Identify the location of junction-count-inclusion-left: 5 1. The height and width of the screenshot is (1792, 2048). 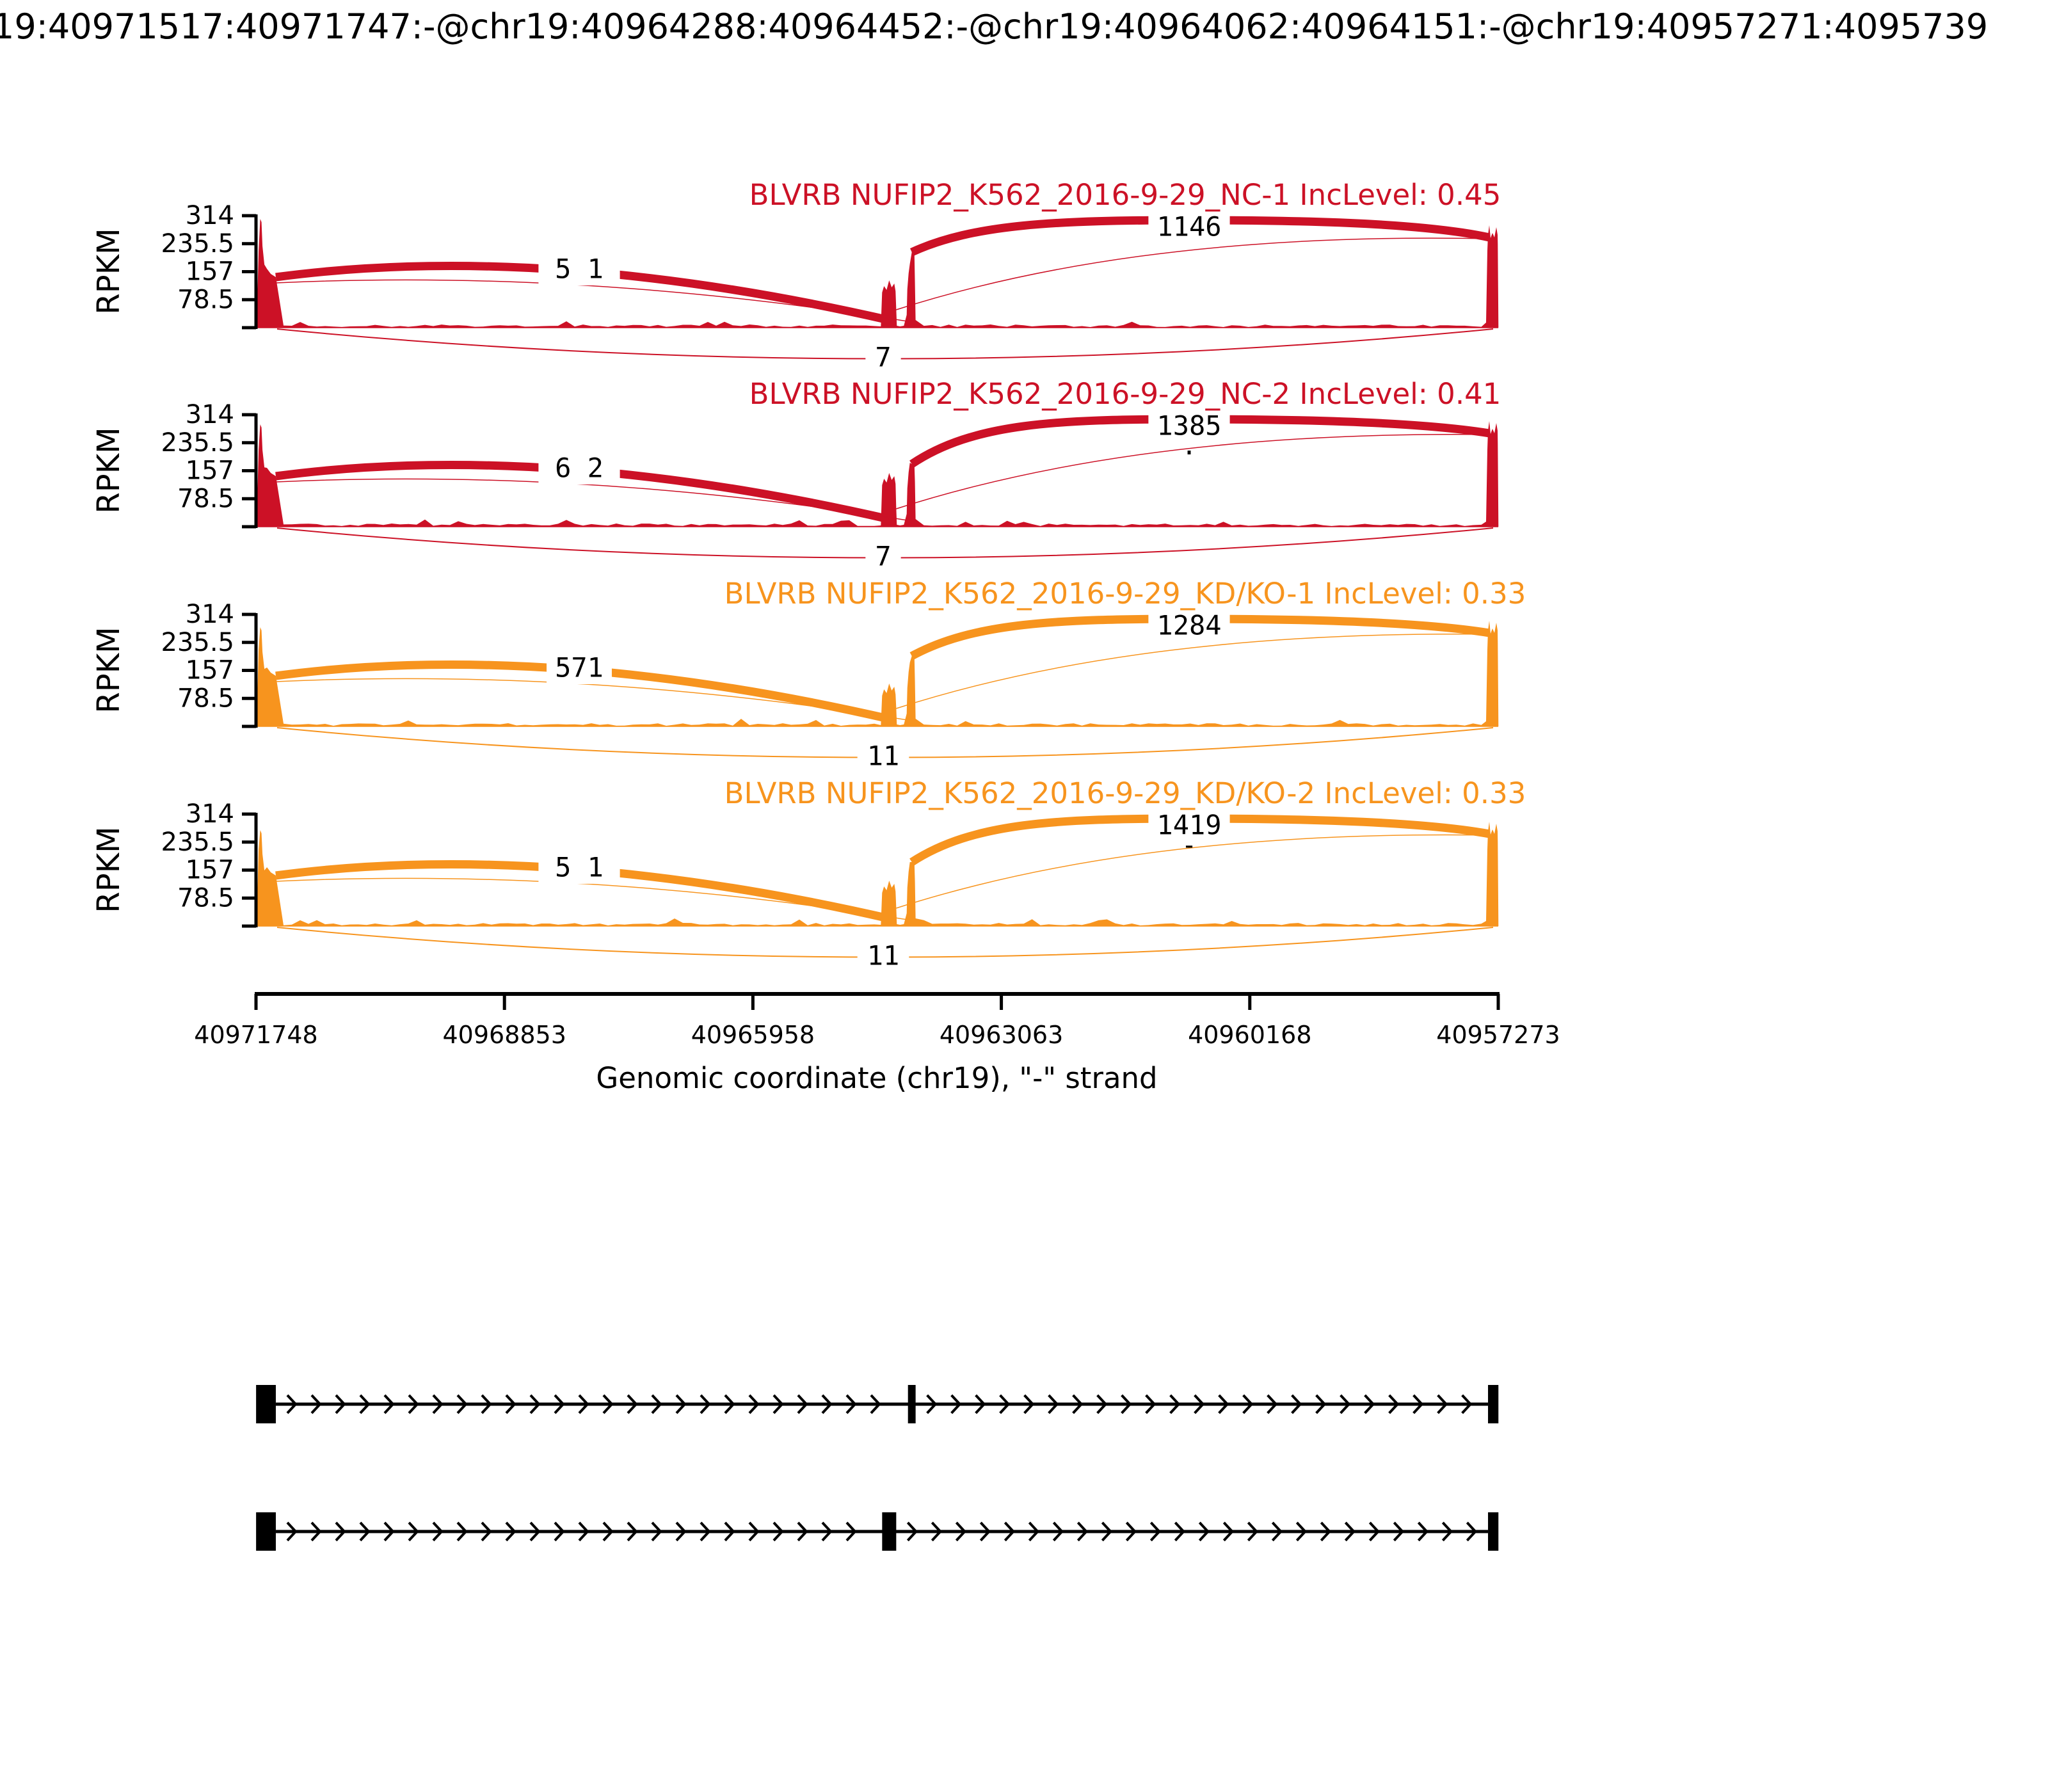
(579, 269).